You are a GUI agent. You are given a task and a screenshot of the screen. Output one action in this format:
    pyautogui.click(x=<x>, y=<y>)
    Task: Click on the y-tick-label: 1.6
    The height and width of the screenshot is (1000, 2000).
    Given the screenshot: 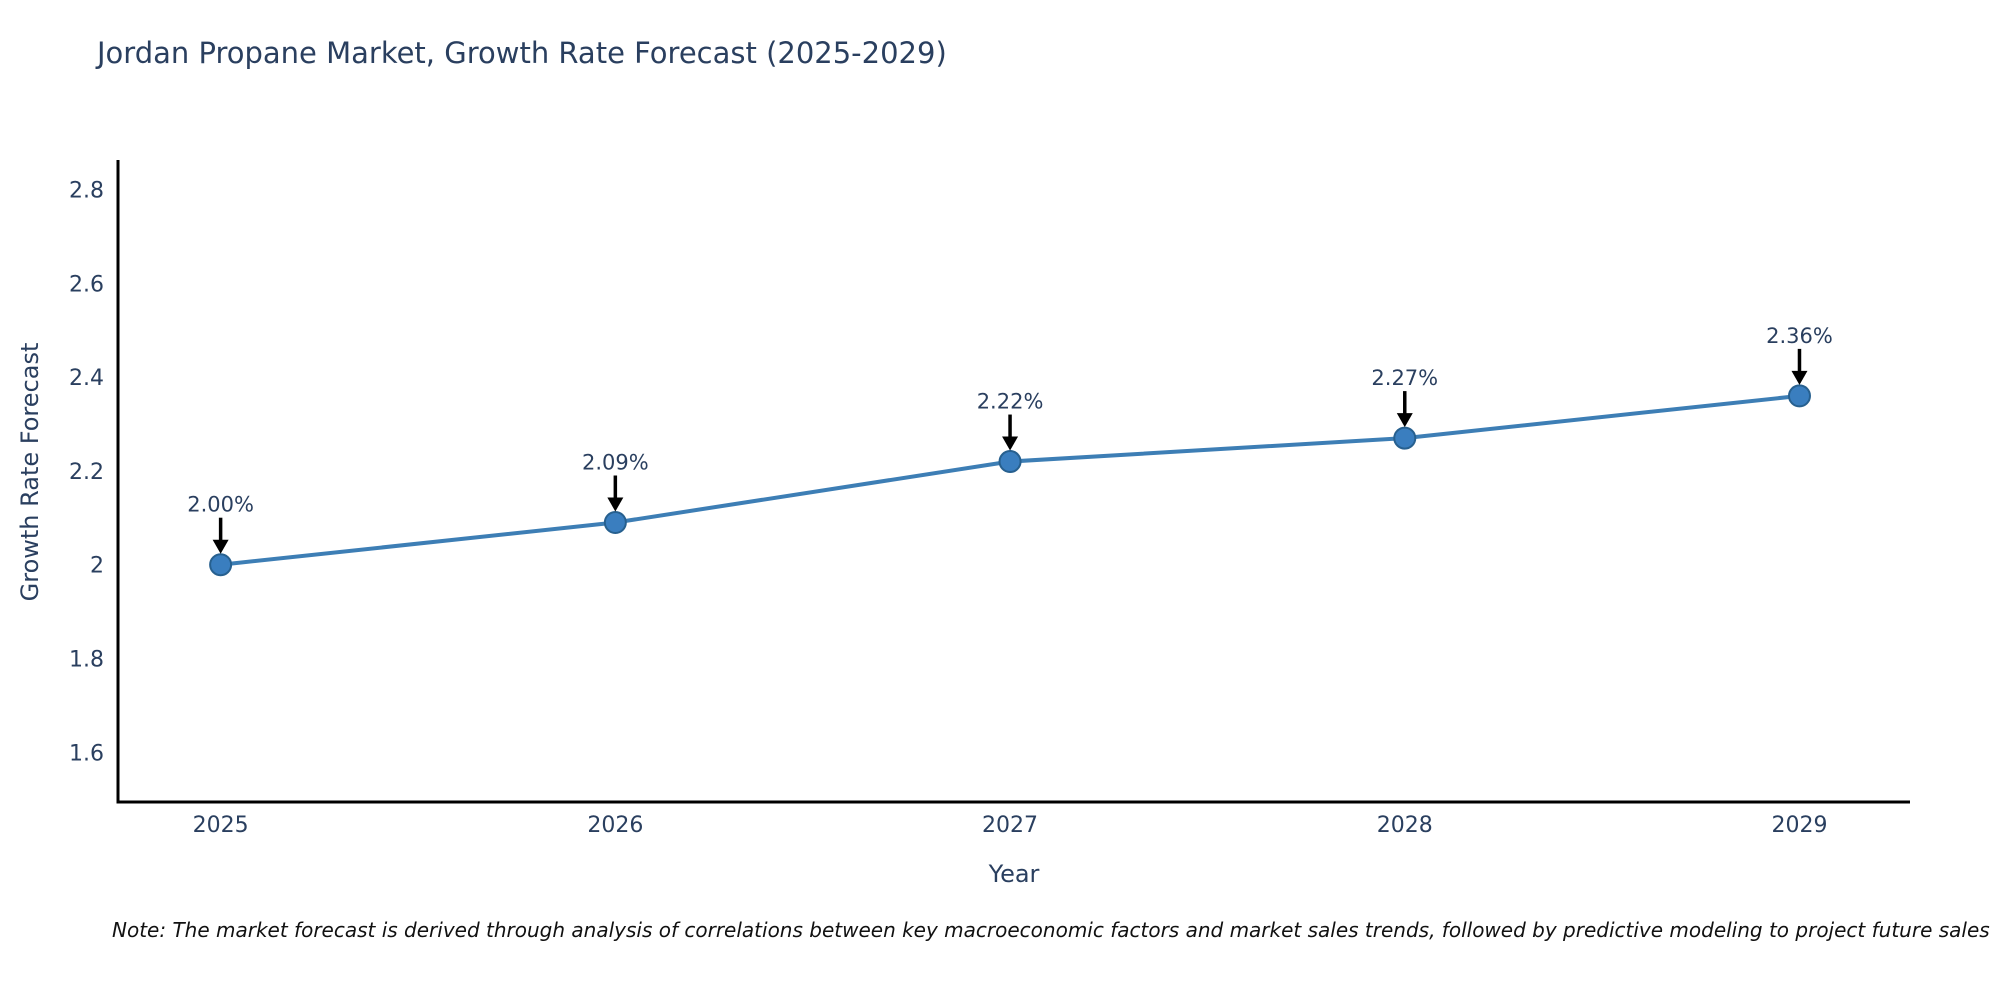 What is the action you would take?
    pyautogui.click(x=86, y=753)
    